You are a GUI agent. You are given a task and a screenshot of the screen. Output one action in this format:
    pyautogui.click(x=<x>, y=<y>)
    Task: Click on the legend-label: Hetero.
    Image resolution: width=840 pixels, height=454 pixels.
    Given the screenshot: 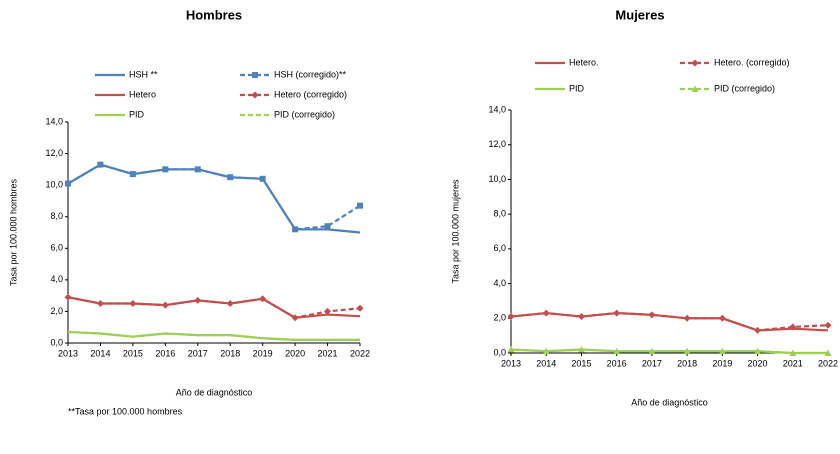 What is the action you would take?
    pyautogui.click(x=584, y=62)
    